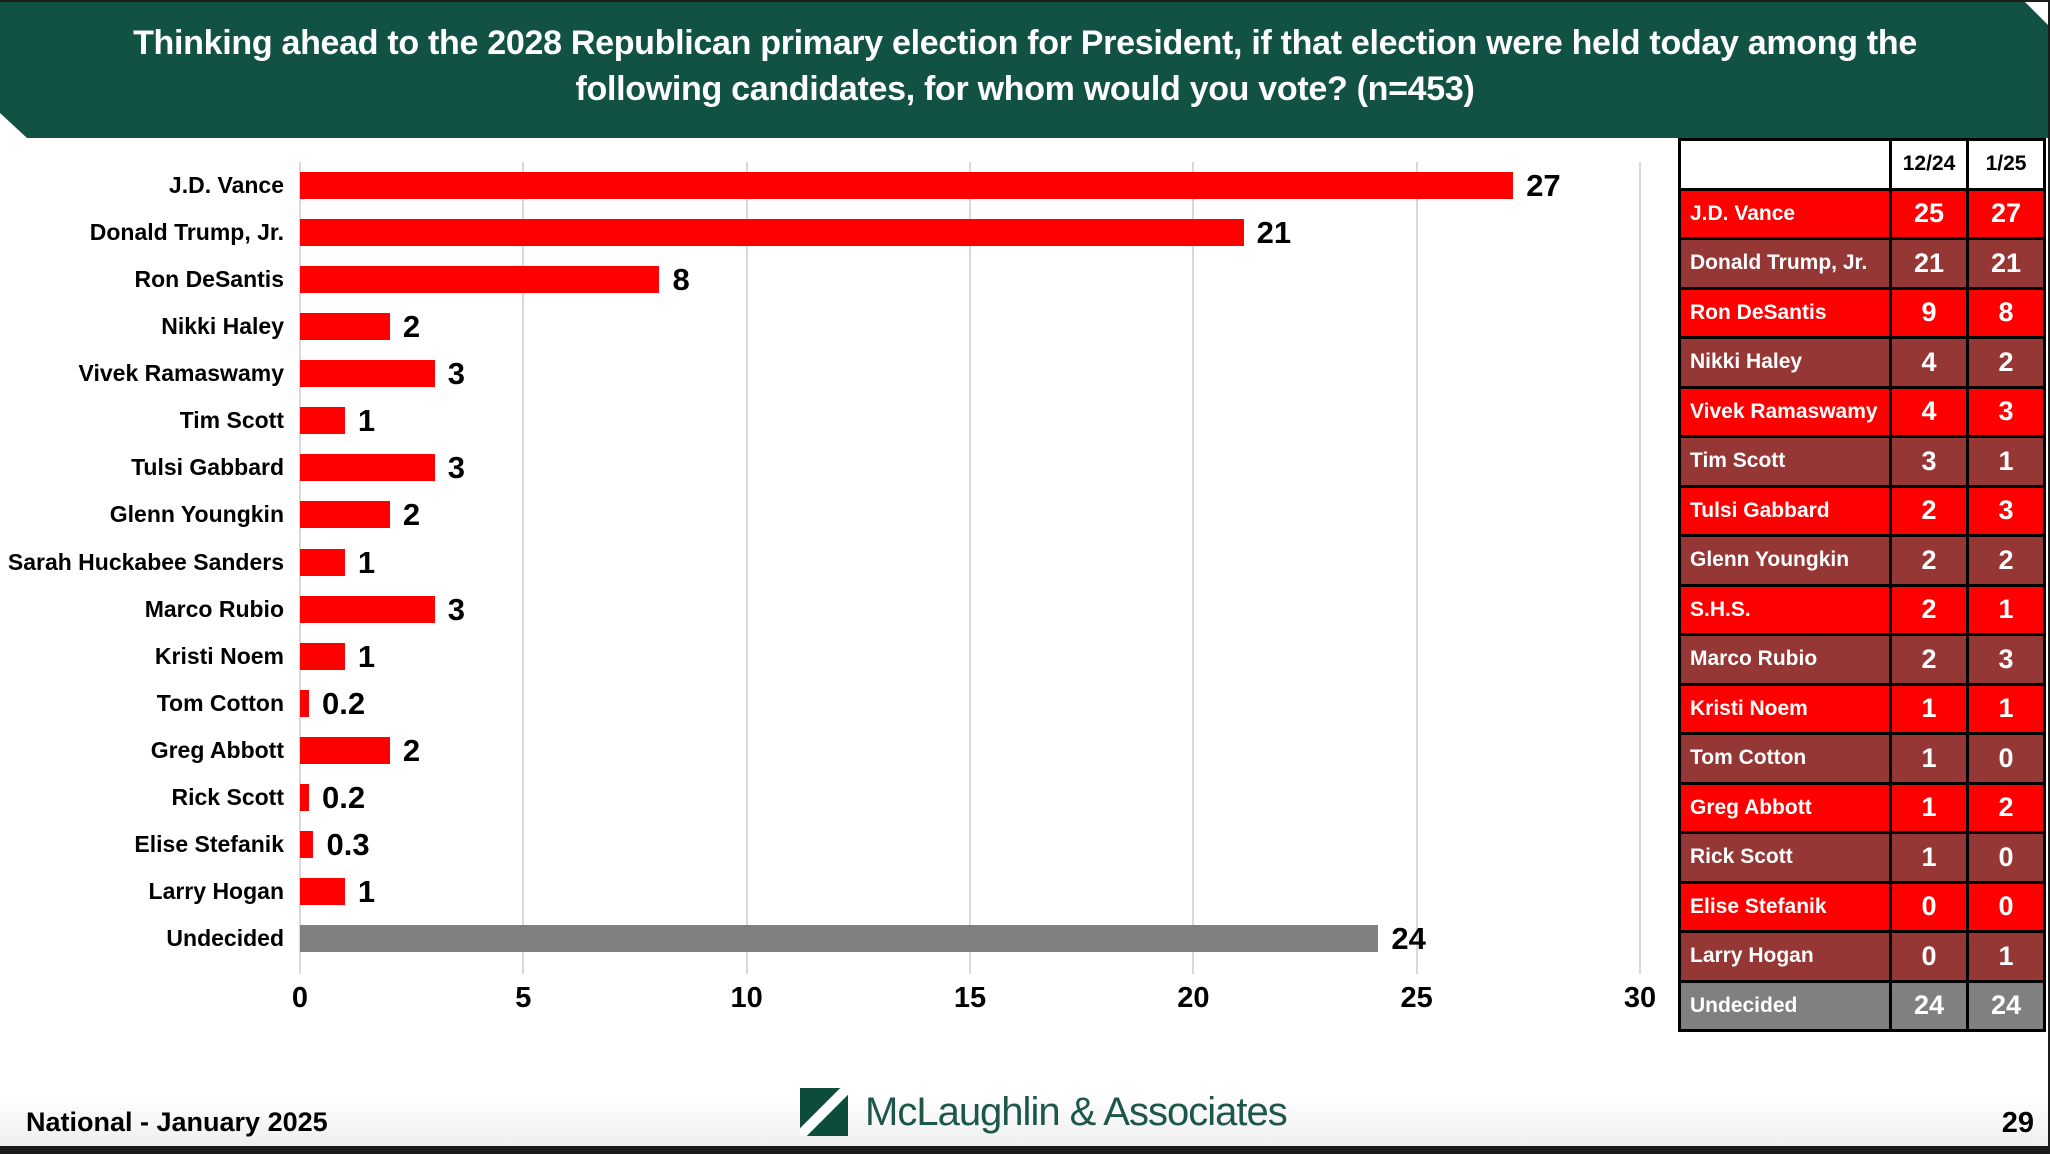  What do you see at coordinates (1927, 312) in the screenshot?
I see `table-cell-dec24: 9` at bounding box center [1927, 312].